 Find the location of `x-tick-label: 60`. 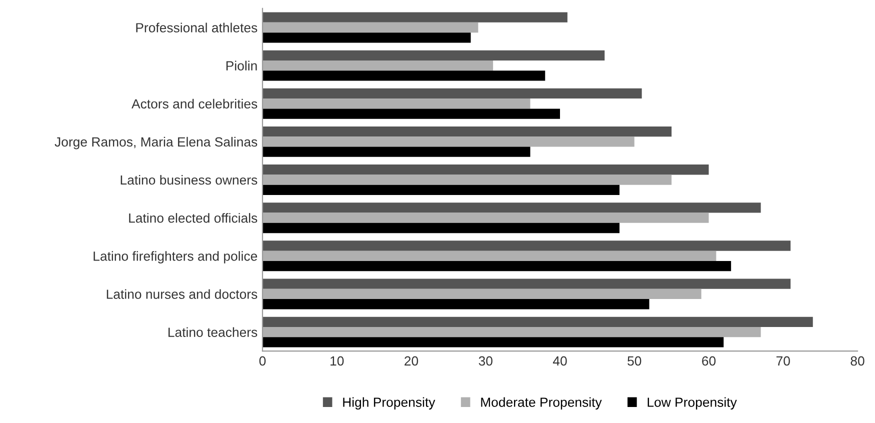

x-tick-label: 60 is located at coordinates (709, 361).